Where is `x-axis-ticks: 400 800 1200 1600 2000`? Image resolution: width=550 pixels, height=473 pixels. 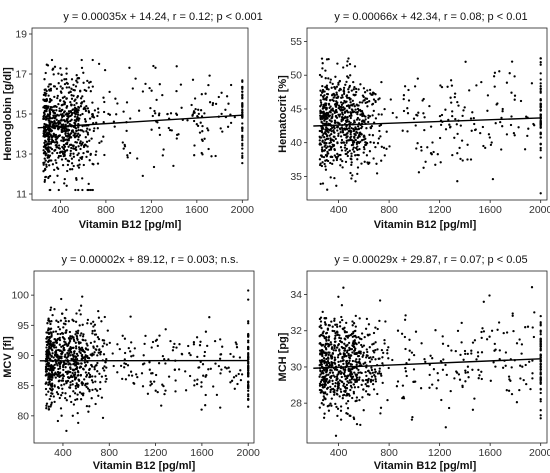
x-axis-ticks: 400 800 1200 1600 2000 is located at coordinates (440, 208).